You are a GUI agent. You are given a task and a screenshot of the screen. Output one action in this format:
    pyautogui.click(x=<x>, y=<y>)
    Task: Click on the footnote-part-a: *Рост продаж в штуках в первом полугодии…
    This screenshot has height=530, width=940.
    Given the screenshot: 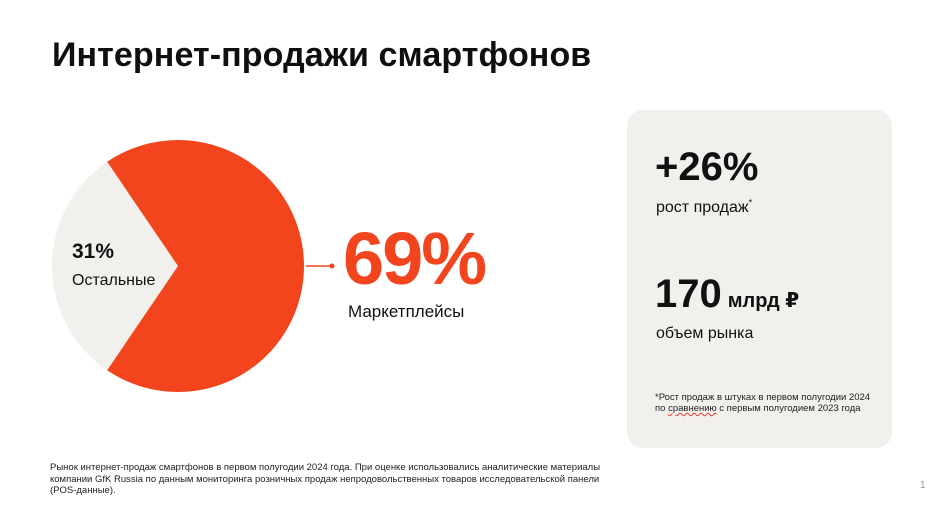 What is the action you would take?
    pyautogui.click(x=763, y=403)
    